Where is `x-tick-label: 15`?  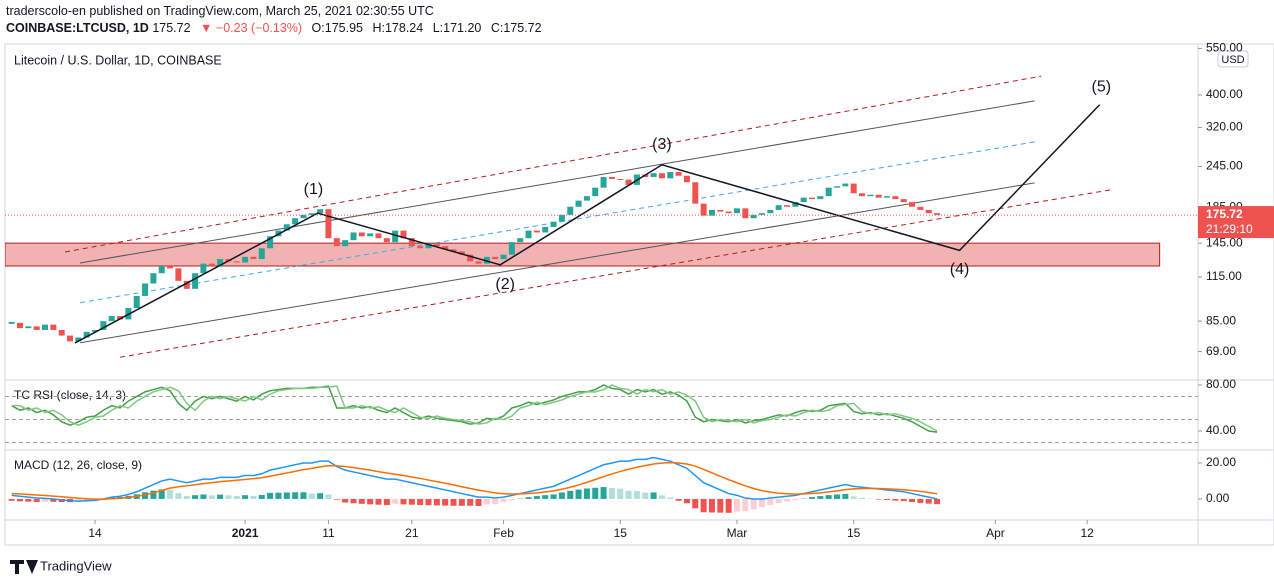 x-tick-label: 15 is located at coordinates (621, 533).